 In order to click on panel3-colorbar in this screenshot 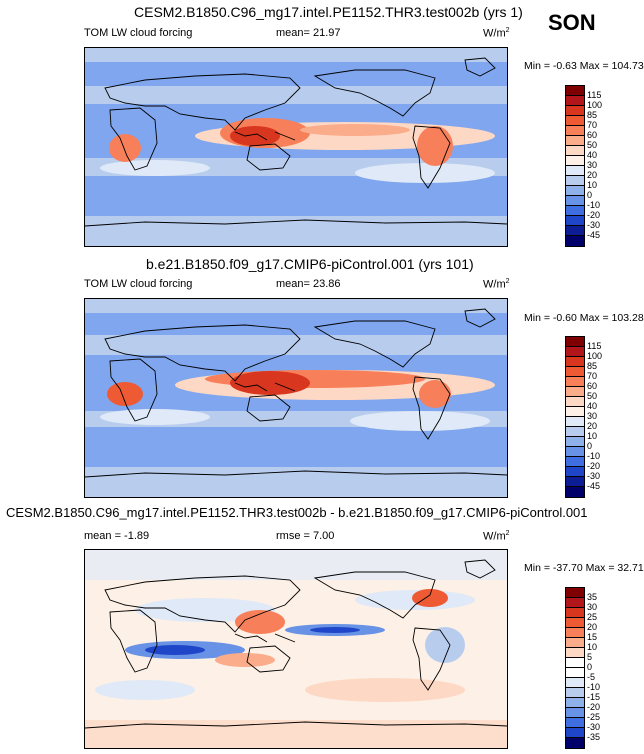, I will do `click(575, 668)`.